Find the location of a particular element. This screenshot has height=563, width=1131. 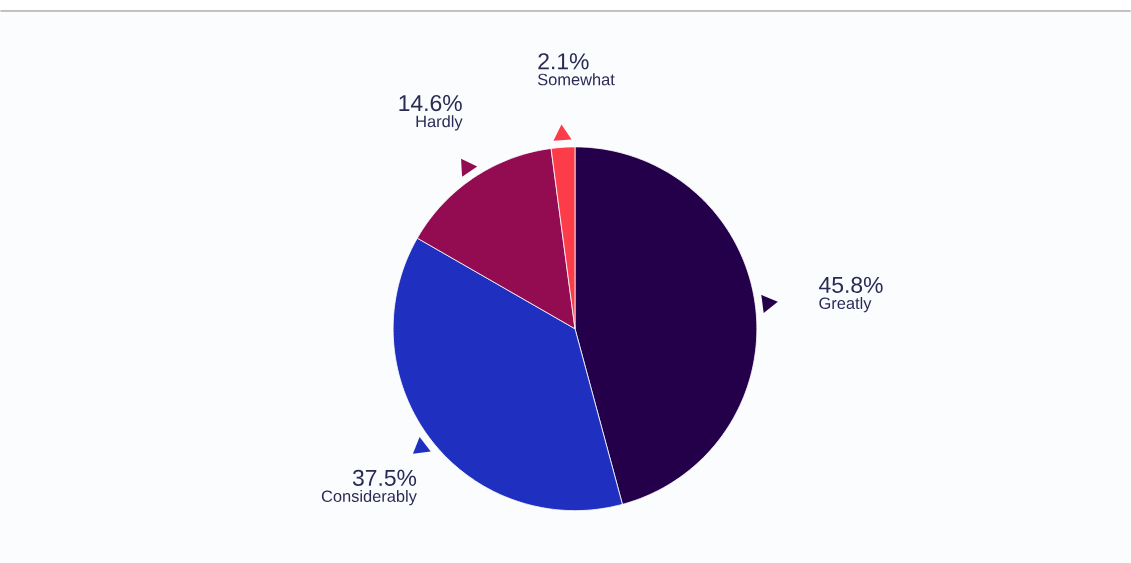

data-label: 14.6% is located at coordinates (430, 103).